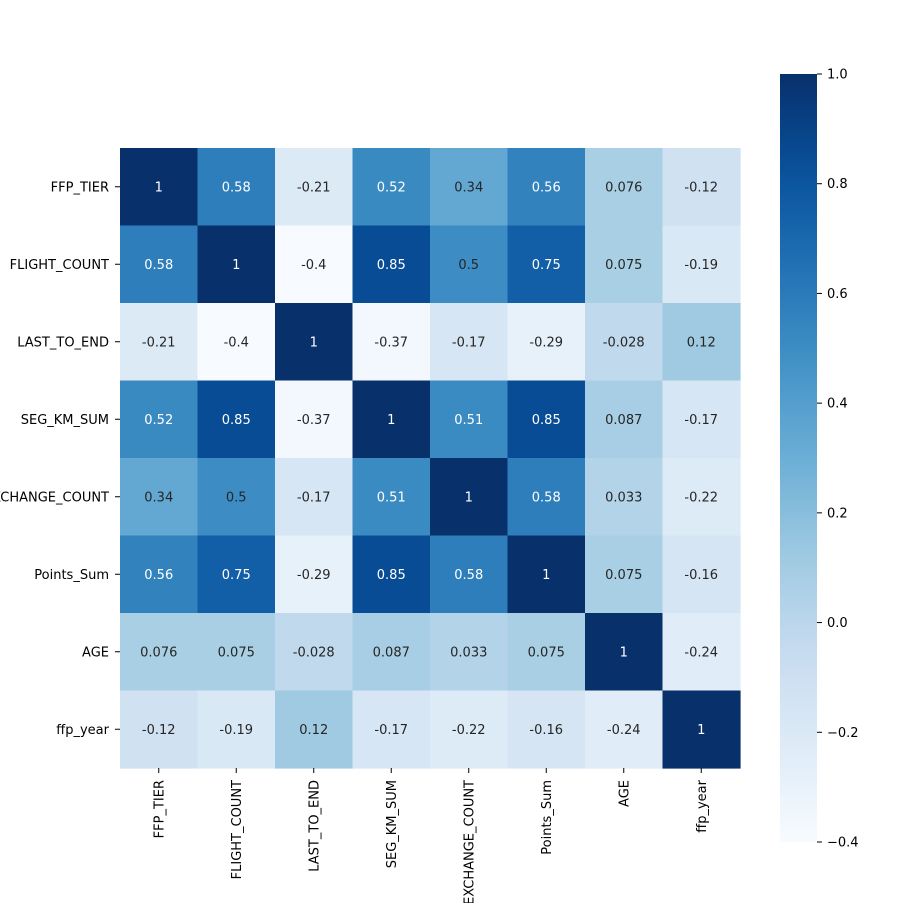  What do you see at coordinates (236, 730) in the screenshot?
I see `cell-value-label: -0.19` at bounding box center [236, 730].